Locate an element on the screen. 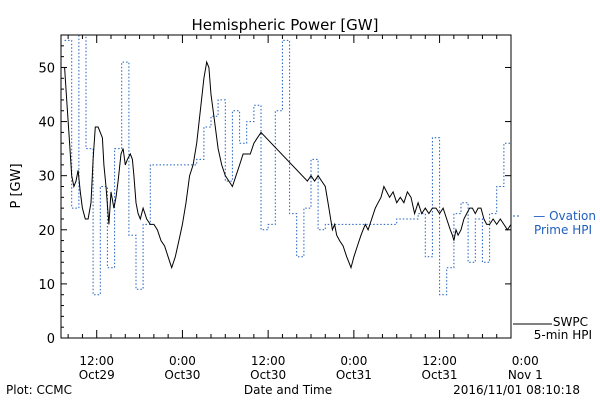 The width and height of the screenshot is (600, 400). plot-timestamp: 2016/11/01 08:10:18 is located at coordinates (516, 390).